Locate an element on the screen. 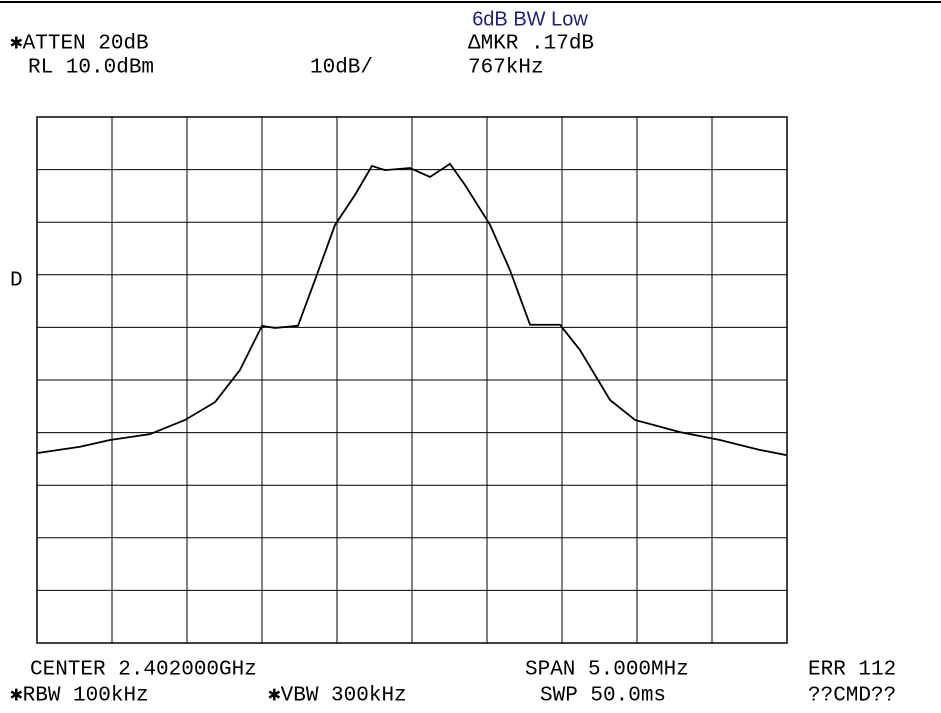 The width and height of the screenshot is (941, 713). annotation: RL 10.0dBm is located at coordinates (91, 68).